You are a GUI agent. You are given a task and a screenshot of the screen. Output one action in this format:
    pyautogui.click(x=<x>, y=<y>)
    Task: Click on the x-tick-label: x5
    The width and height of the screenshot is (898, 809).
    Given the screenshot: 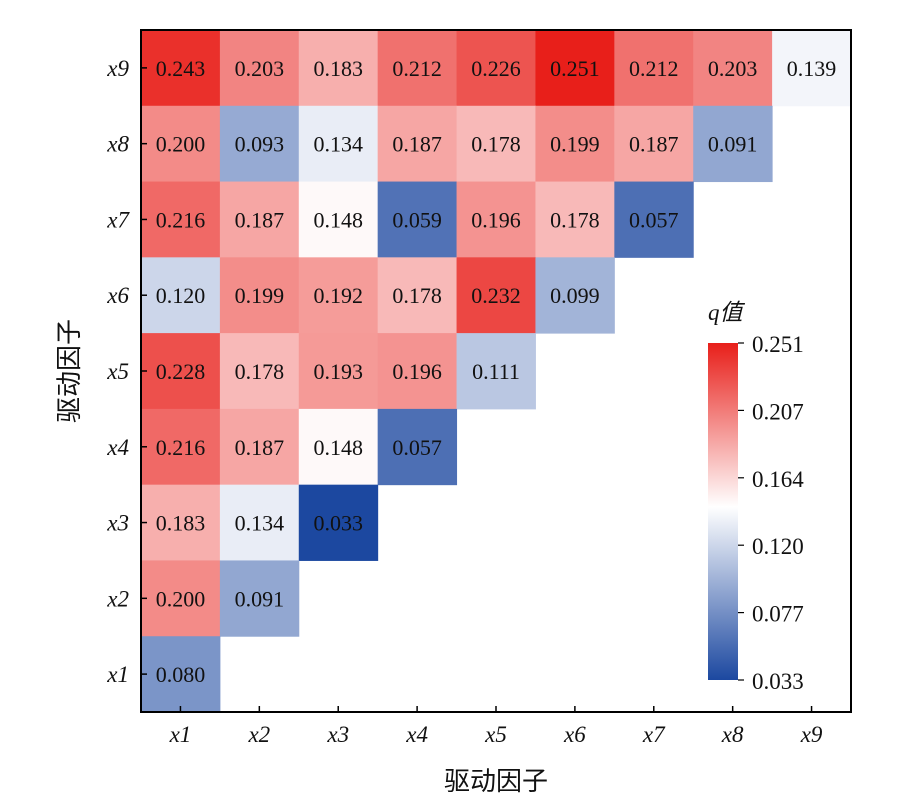 What is the action you would take?
    pyautogui.click(x=495, y=734)
    